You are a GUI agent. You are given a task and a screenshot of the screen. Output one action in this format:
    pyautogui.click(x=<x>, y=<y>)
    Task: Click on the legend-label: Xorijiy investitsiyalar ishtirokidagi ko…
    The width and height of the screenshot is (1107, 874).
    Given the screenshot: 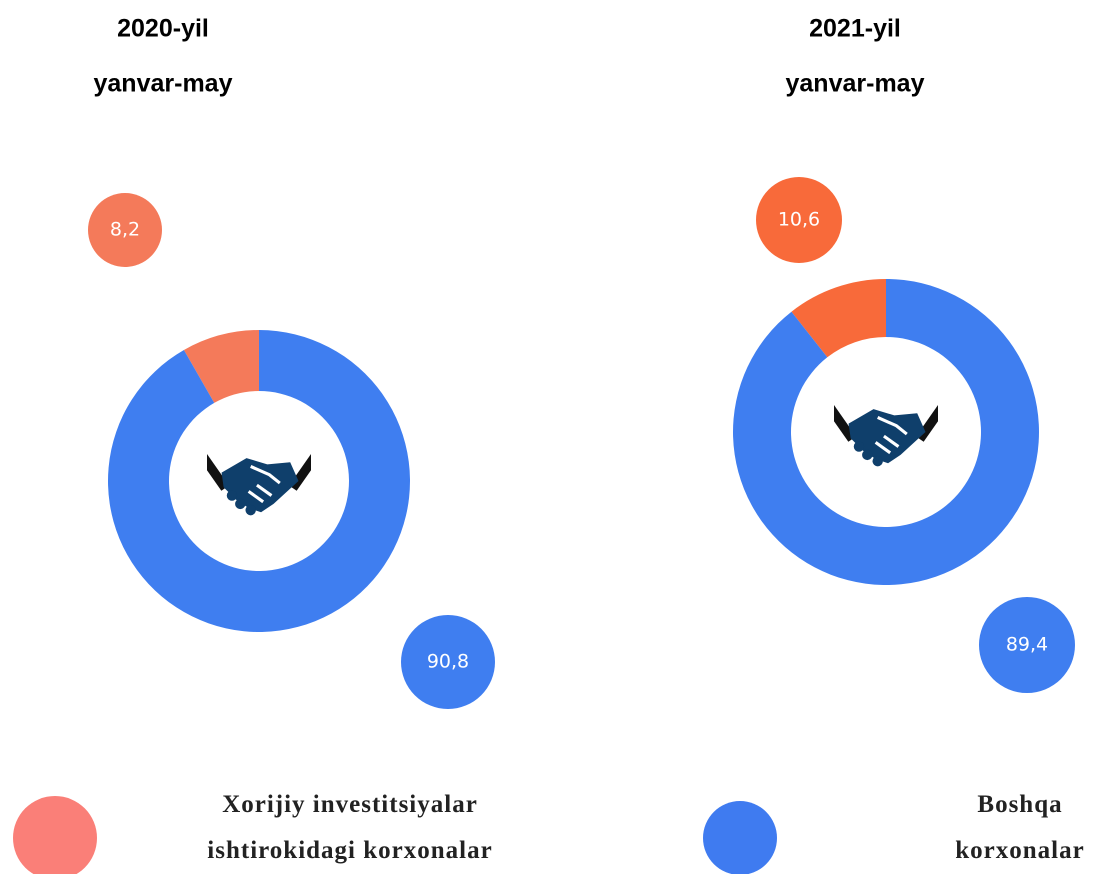 What is the action you would take?
    pyautogui.click(x=350, y=827)
    